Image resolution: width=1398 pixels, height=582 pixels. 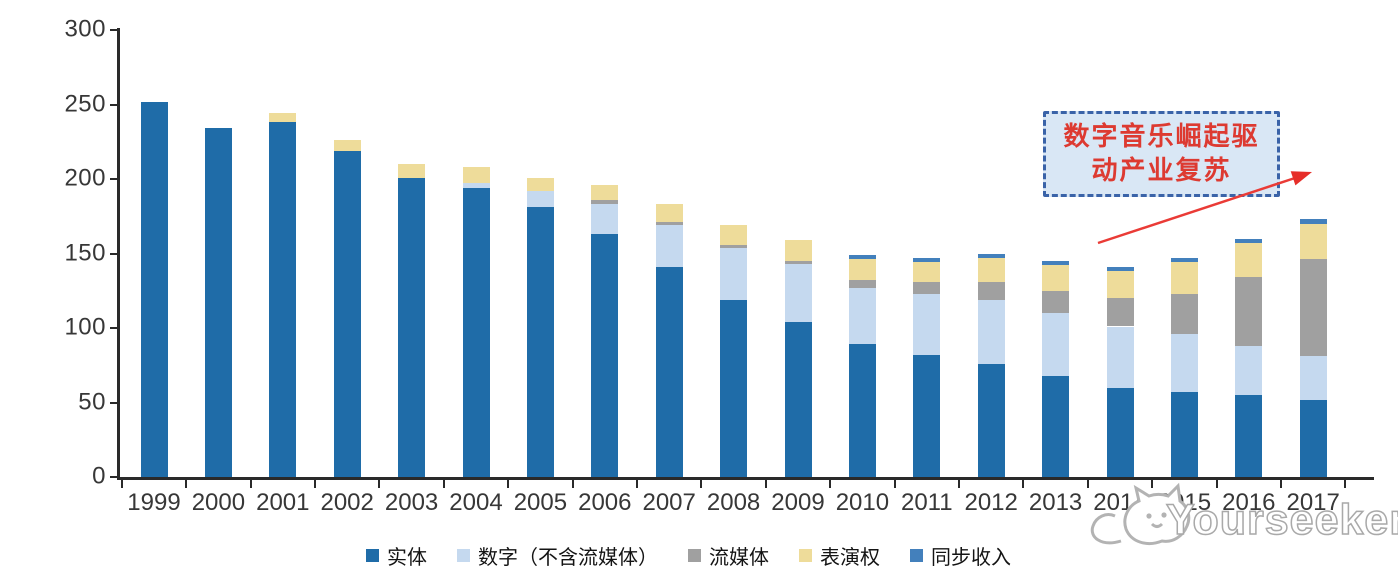 What do you see at coordinates (92, 401) in the screenshot?
I see `y-axis-tick-label: 50` at bounding box center [92, 401].